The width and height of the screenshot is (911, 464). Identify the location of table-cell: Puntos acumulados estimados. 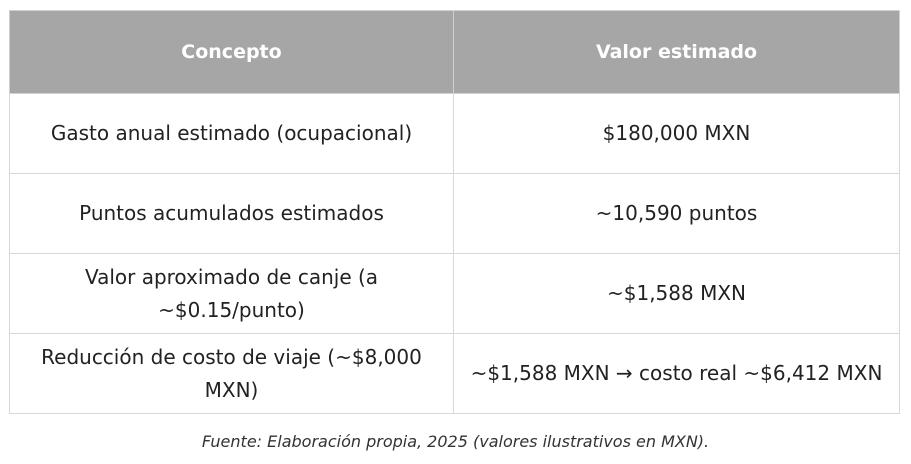
(231, 213).